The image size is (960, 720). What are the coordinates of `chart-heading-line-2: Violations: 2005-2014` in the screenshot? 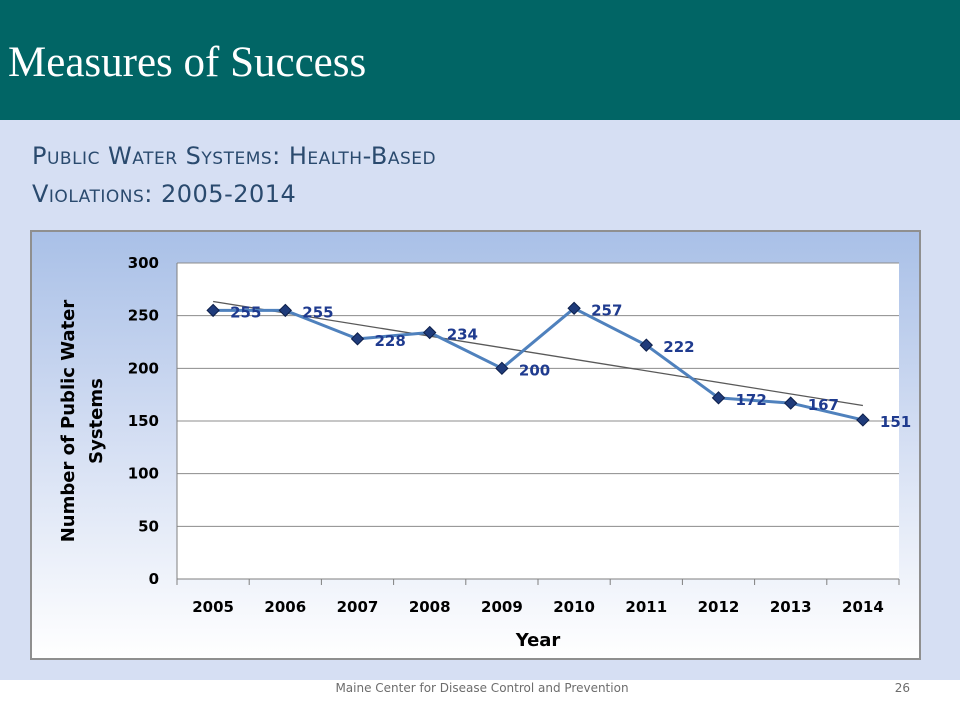 It's located at (164, 194).